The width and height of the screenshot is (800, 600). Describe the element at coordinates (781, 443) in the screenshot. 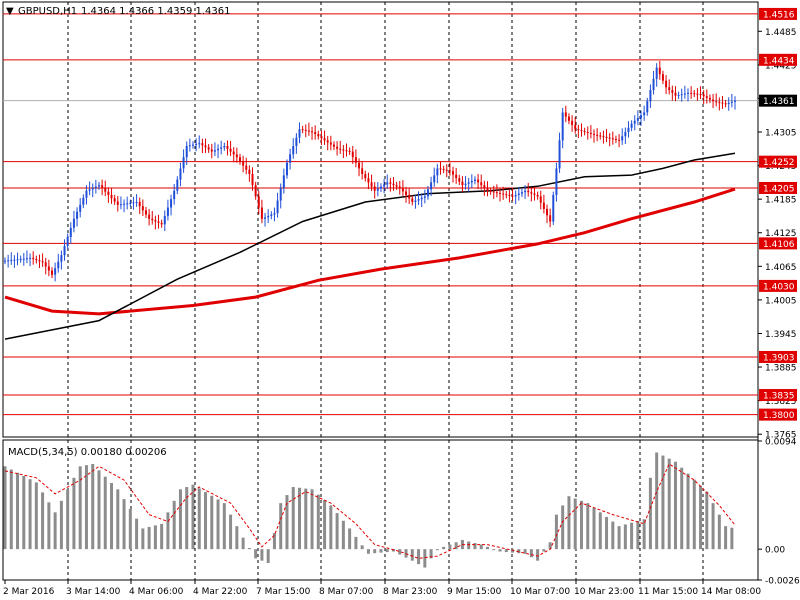

I see `macd-y-tick-label: 0.0094` at that location.